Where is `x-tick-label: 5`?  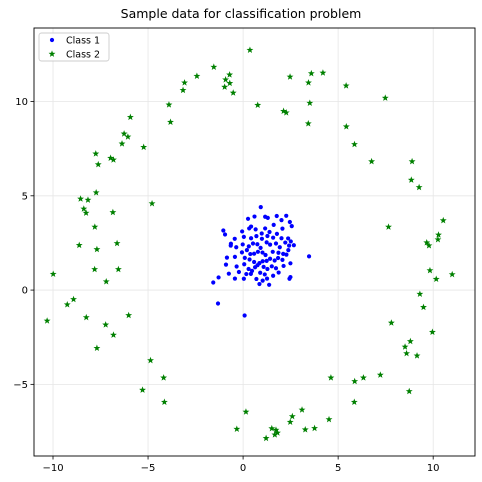
x-tick-label: 5 is located at coordinates (338, 468).